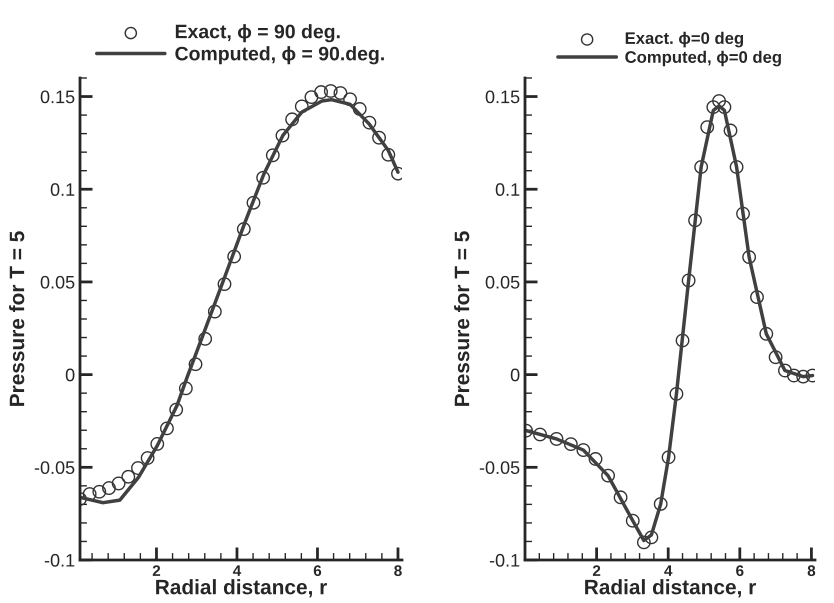  What do you see at coordinates (279, 55) in the screenshot?
I see `legend-label: Computed, ϕ = 90.deg.` at bounding box center [279, 55].